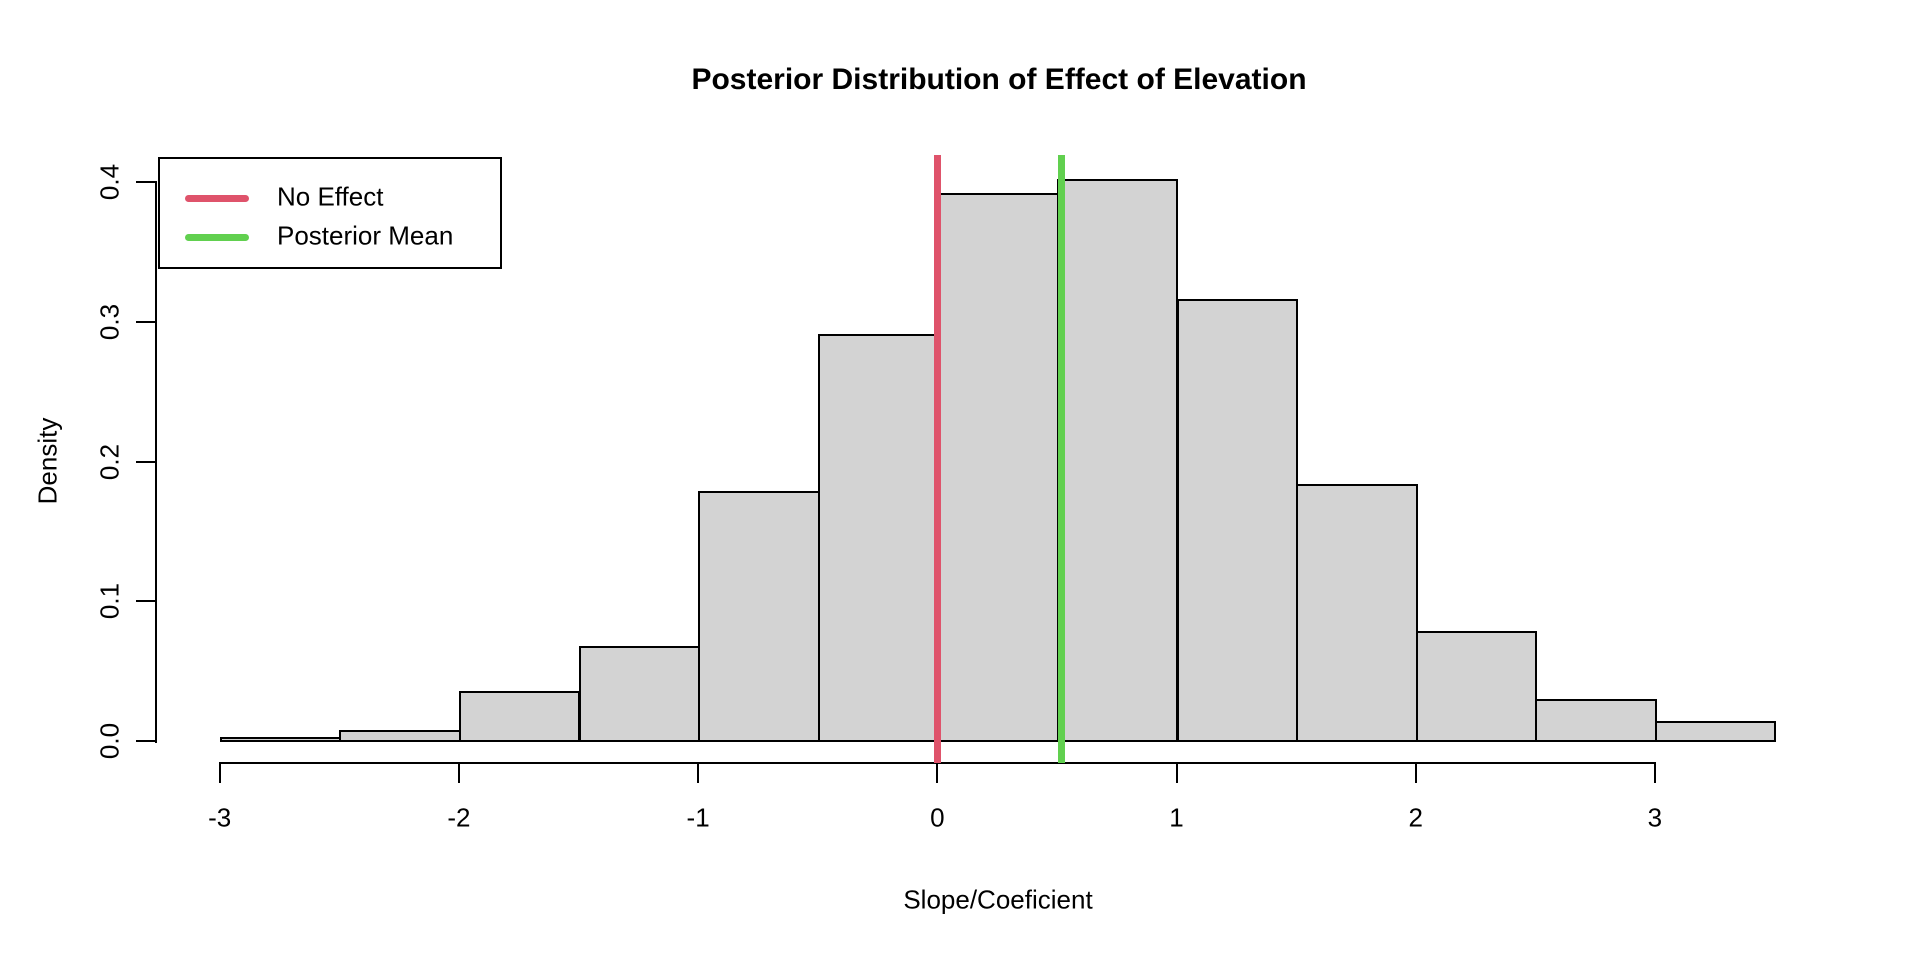 This screenshot has height=960, width=1920. Describe the element at coordinates (109, 182) in the screenshot. I see `y-tick-label: 0.4` at that location.